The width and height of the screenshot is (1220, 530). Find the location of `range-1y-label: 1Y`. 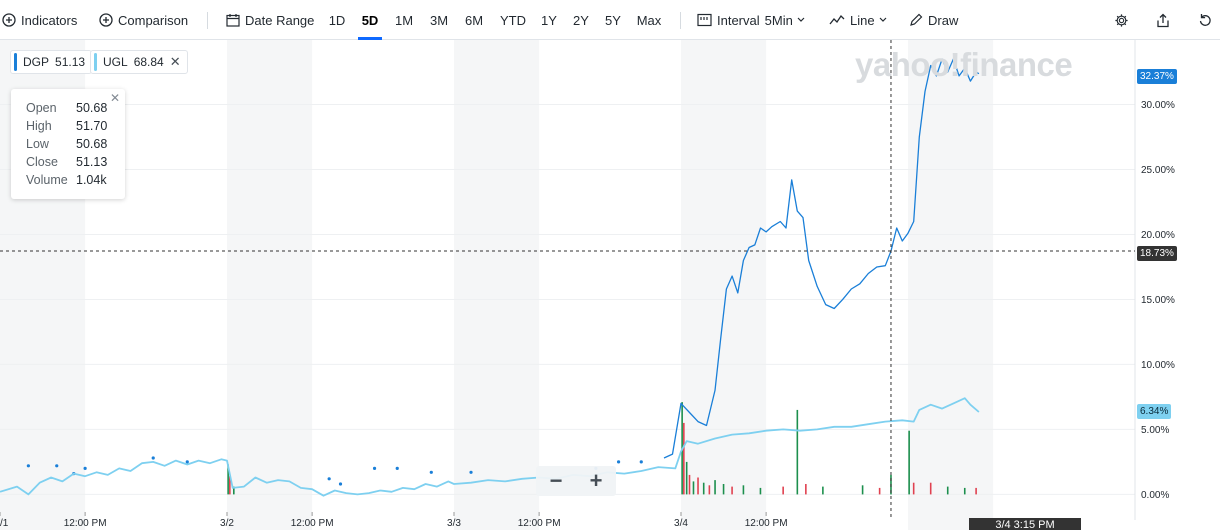

range-1y-label: 1Y is located at coordinates (549, 20).